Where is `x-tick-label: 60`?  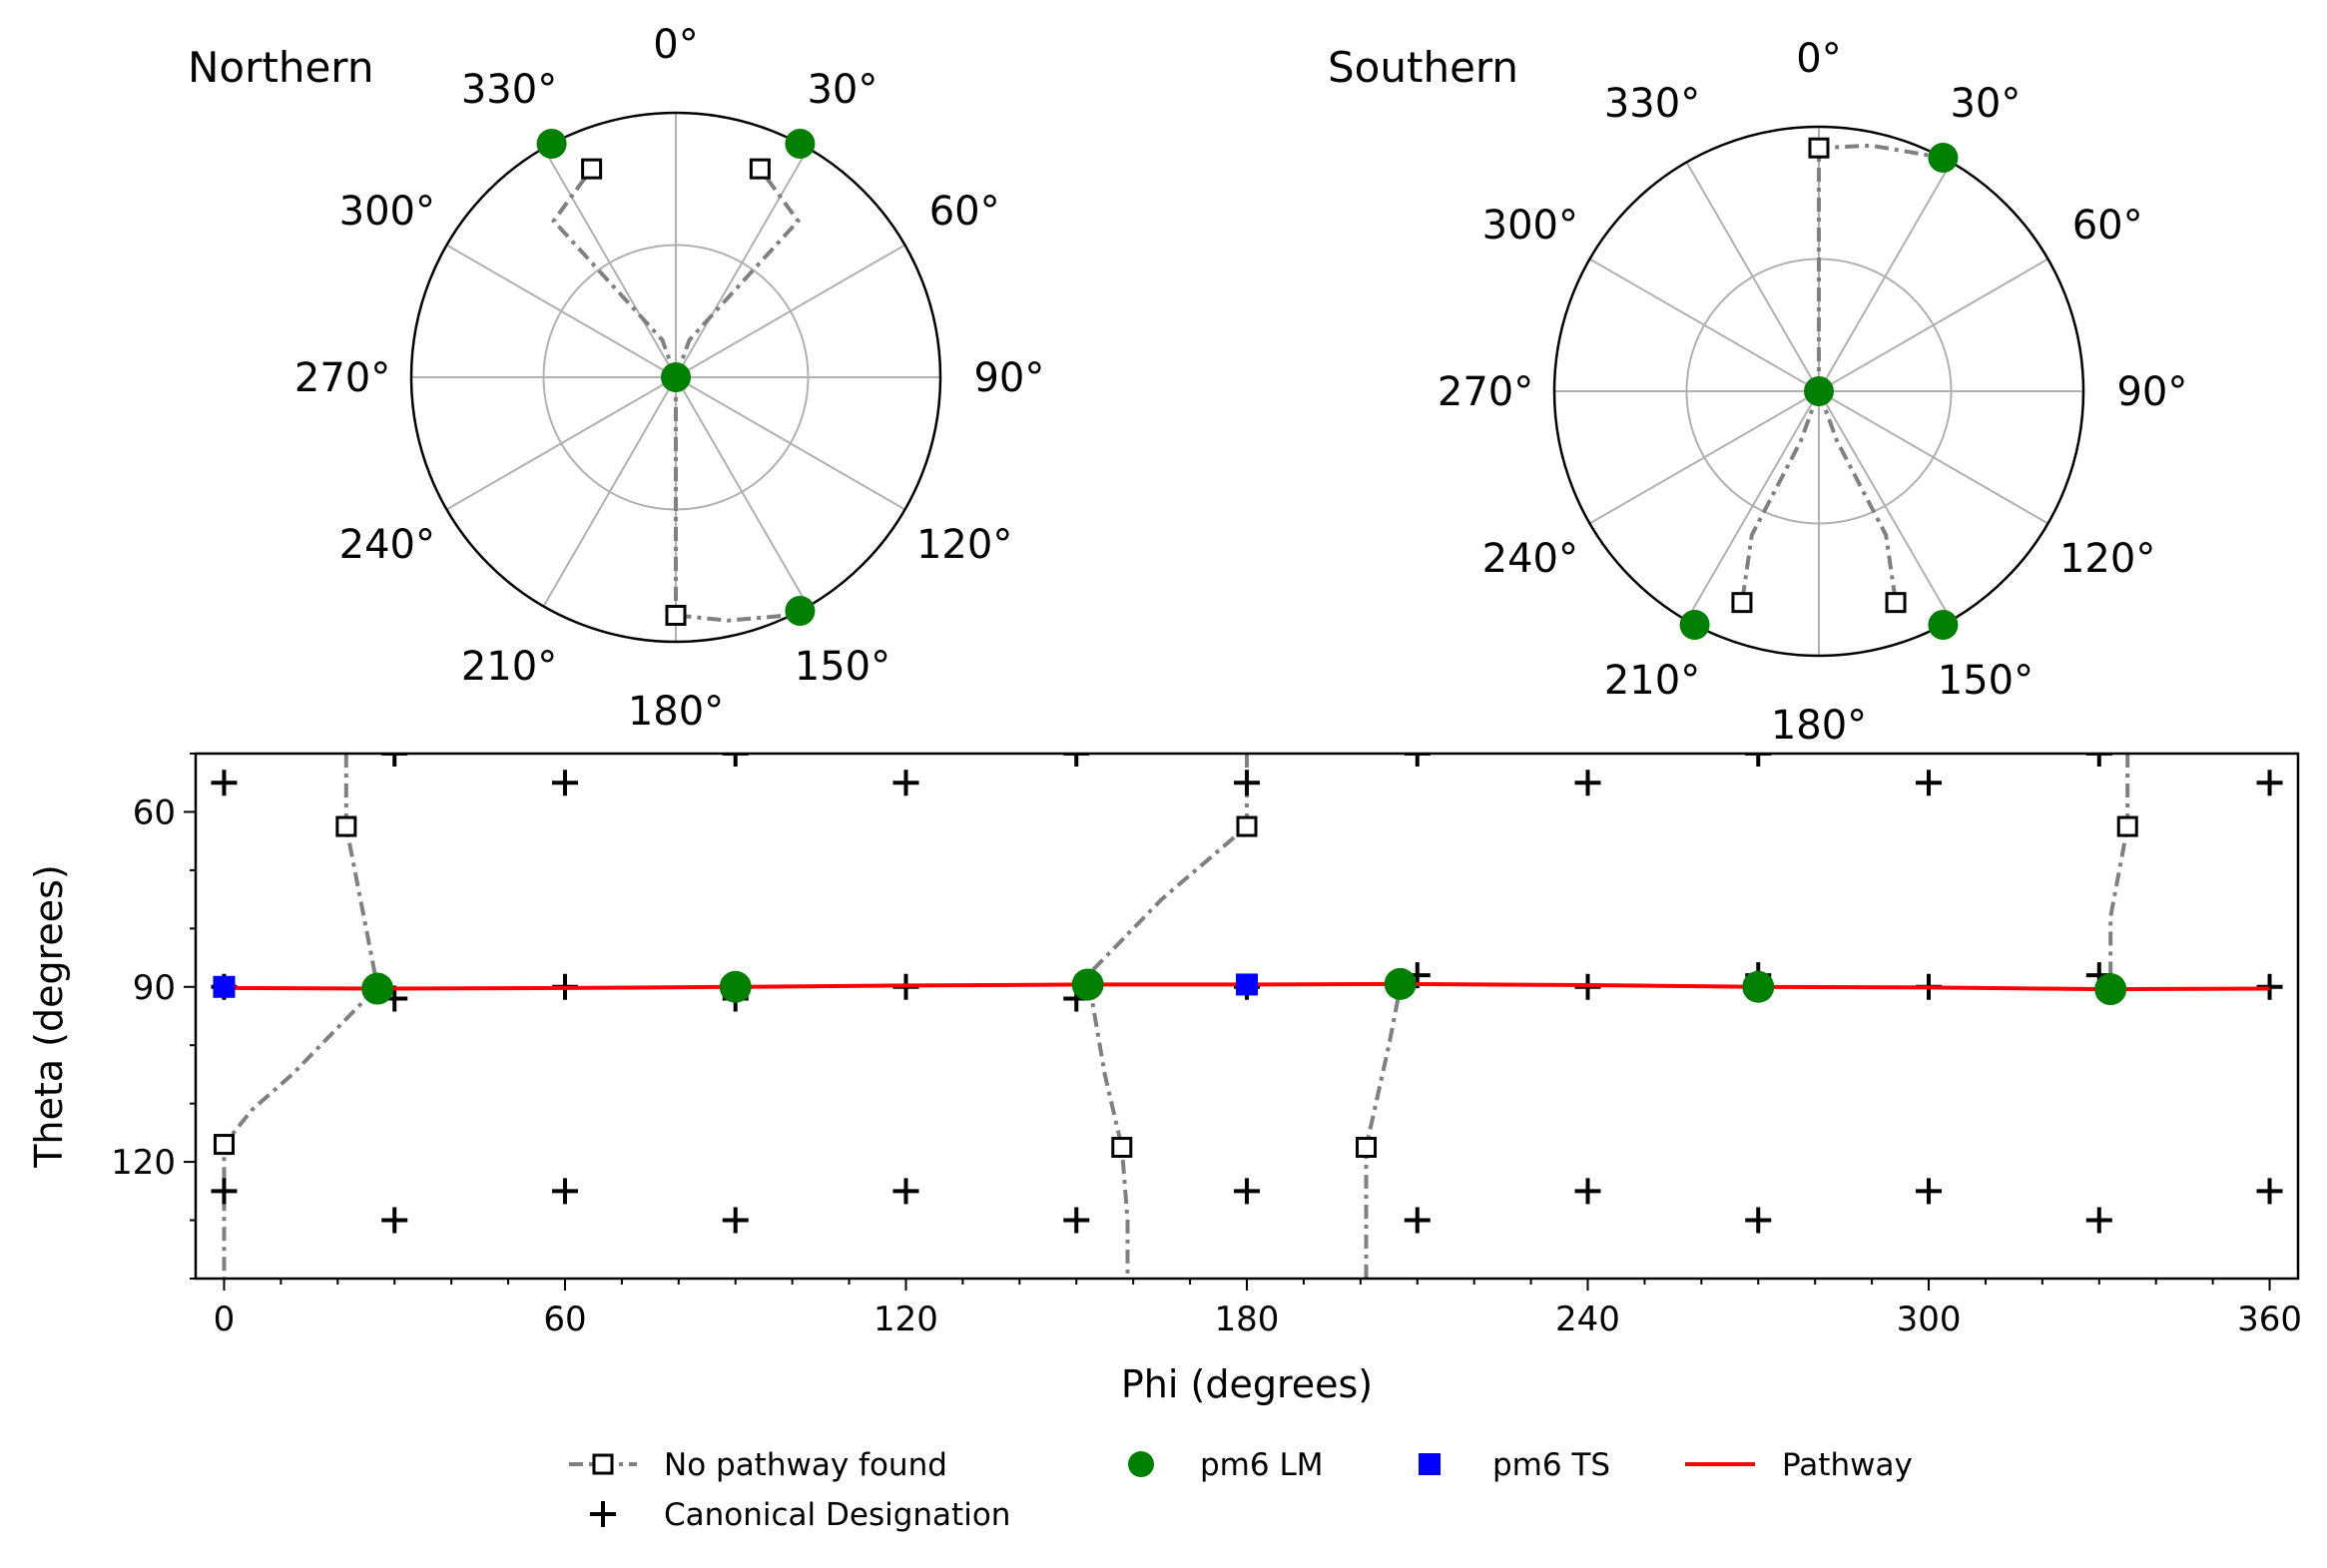
x-tick-label: 60 is located at coordinates (565, 1319).